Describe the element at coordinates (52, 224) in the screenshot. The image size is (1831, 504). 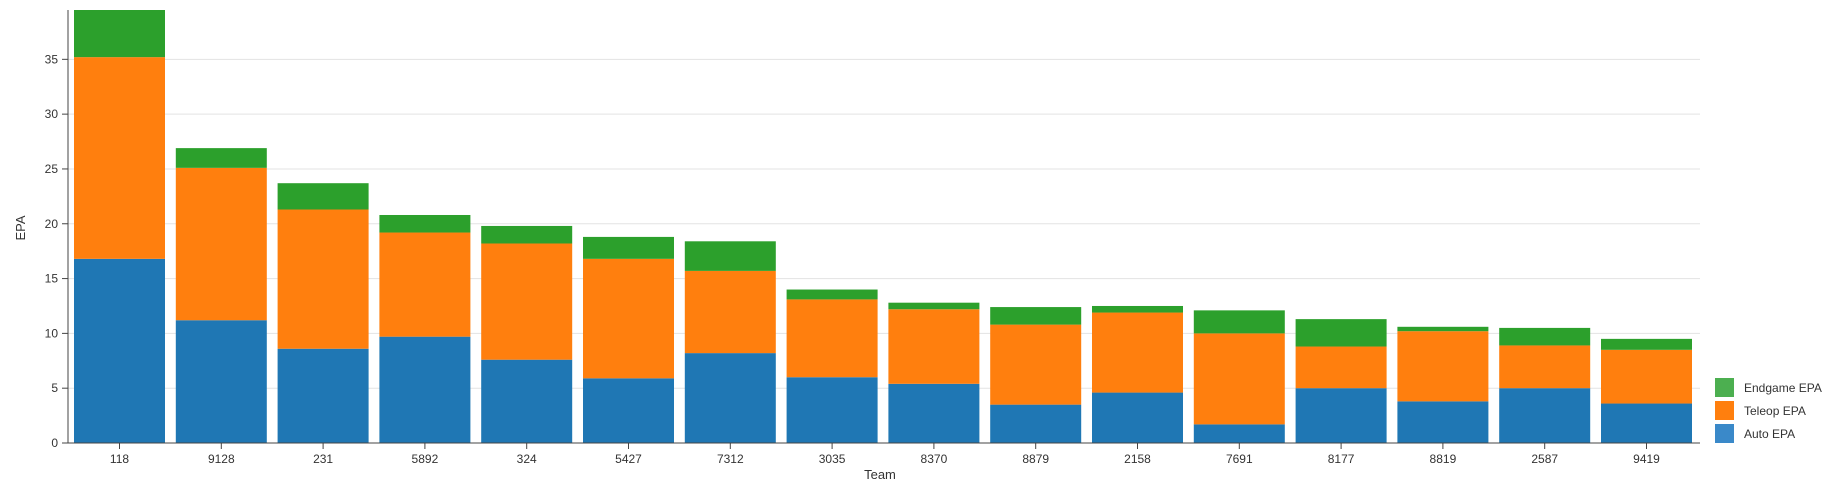
I see `y-tick-label: 20` at that location.